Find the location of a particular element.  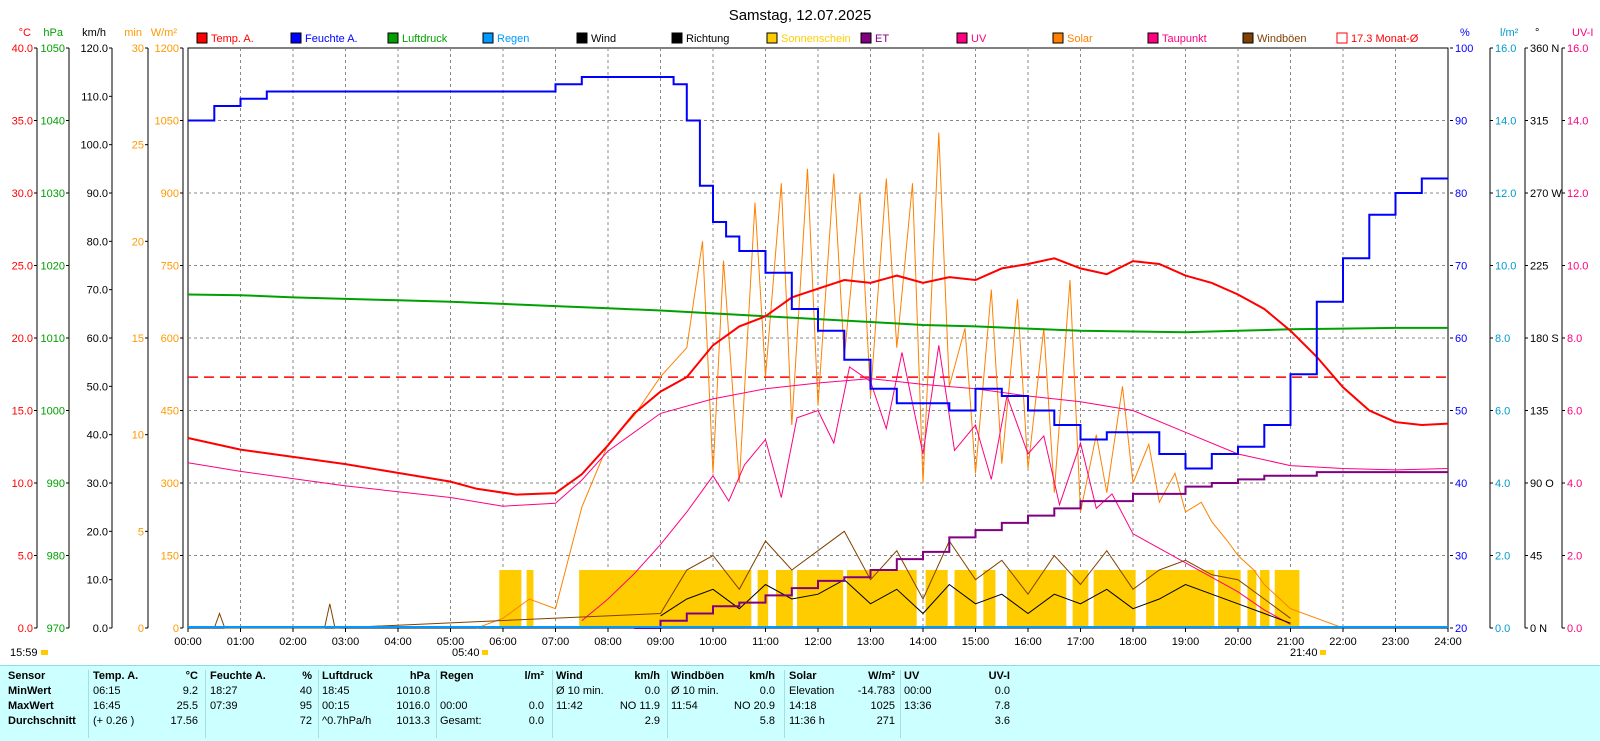

stats-header: Feuchte A. is located at coordinates (238, 676).